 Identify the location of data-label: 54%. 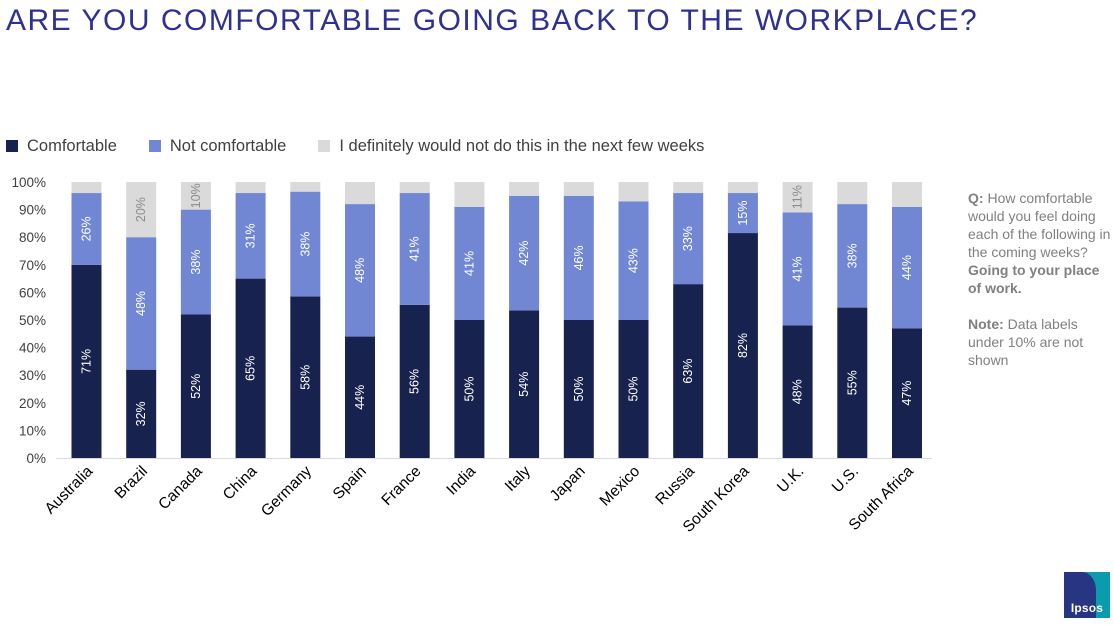
(524, 384).